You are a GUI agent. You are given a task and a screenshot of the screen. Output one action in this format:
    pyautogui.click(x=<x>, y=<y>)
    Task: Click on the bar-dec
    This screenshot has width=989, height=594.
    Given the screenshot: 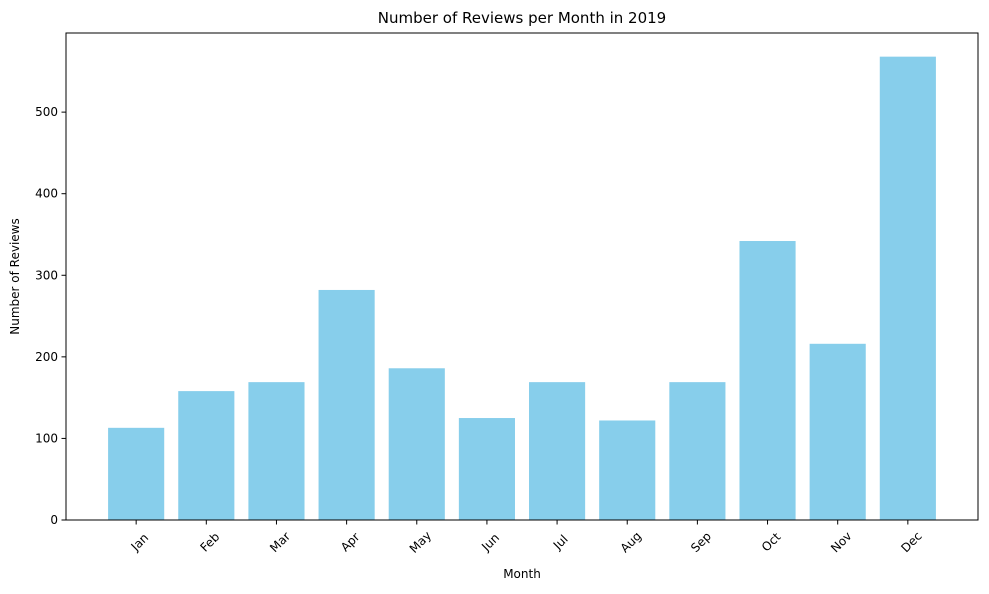 What is the action you would take?
    pyautogui.click(x=907, y=288)
    